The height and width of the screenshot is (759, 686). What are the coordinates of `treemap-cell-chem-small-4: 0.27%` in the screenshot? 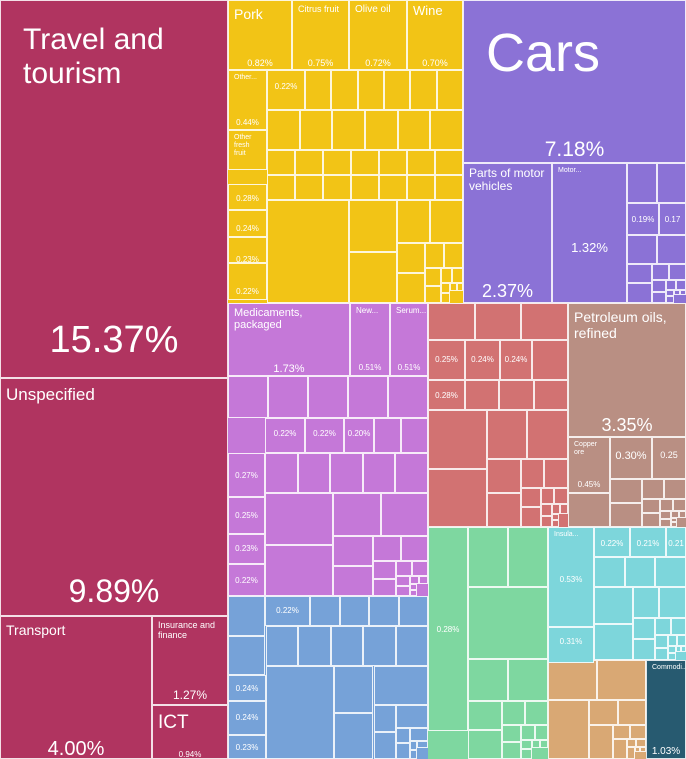 It's located at (246, 475).